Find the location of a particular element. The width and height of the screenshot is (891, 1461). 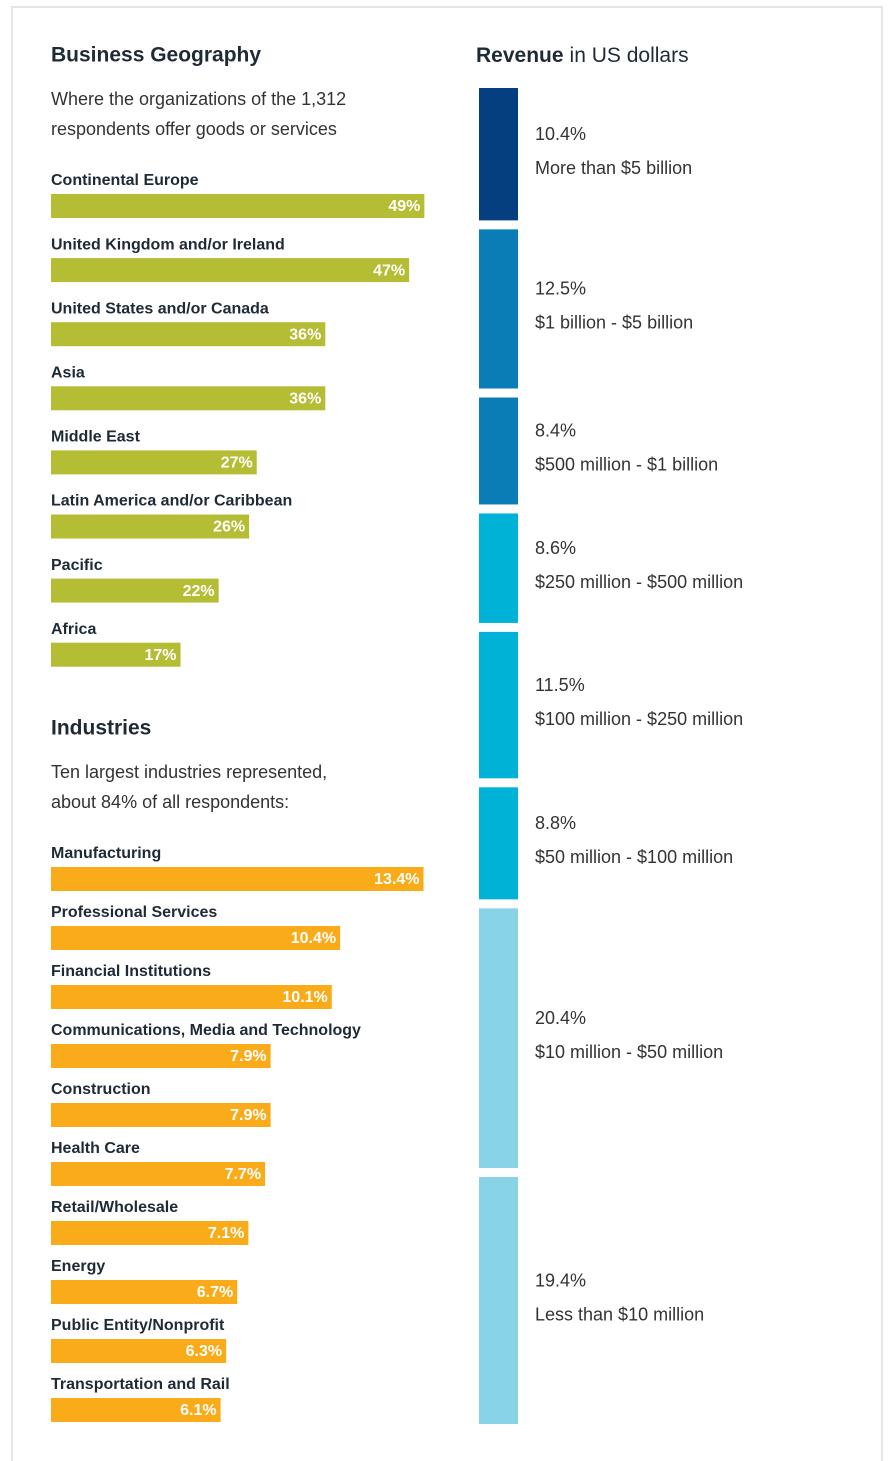

segment-value: 20.4% is located at coordinates (560, 1018).